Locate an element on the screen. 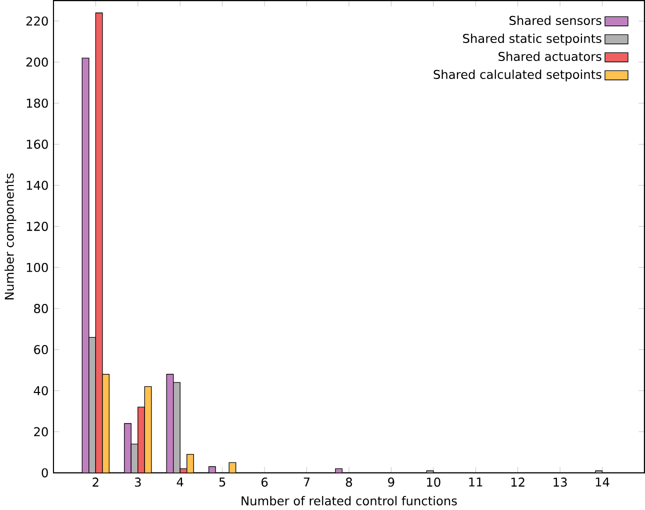  y-tick-label: 160 is located at coordinates (37, 144).